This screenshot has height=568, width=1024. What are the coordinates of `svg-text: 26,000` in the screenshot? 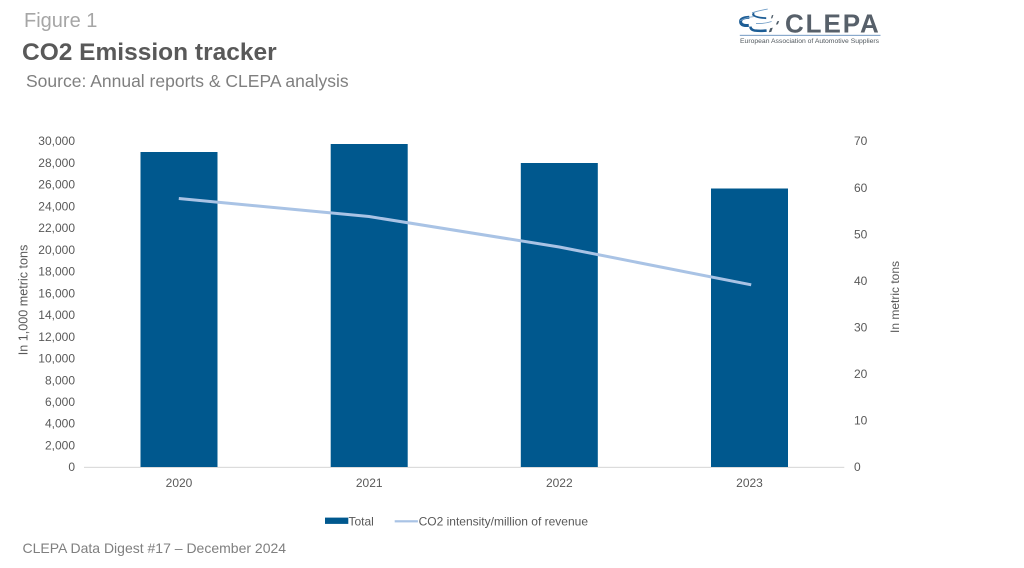 It's located at (56, 185).